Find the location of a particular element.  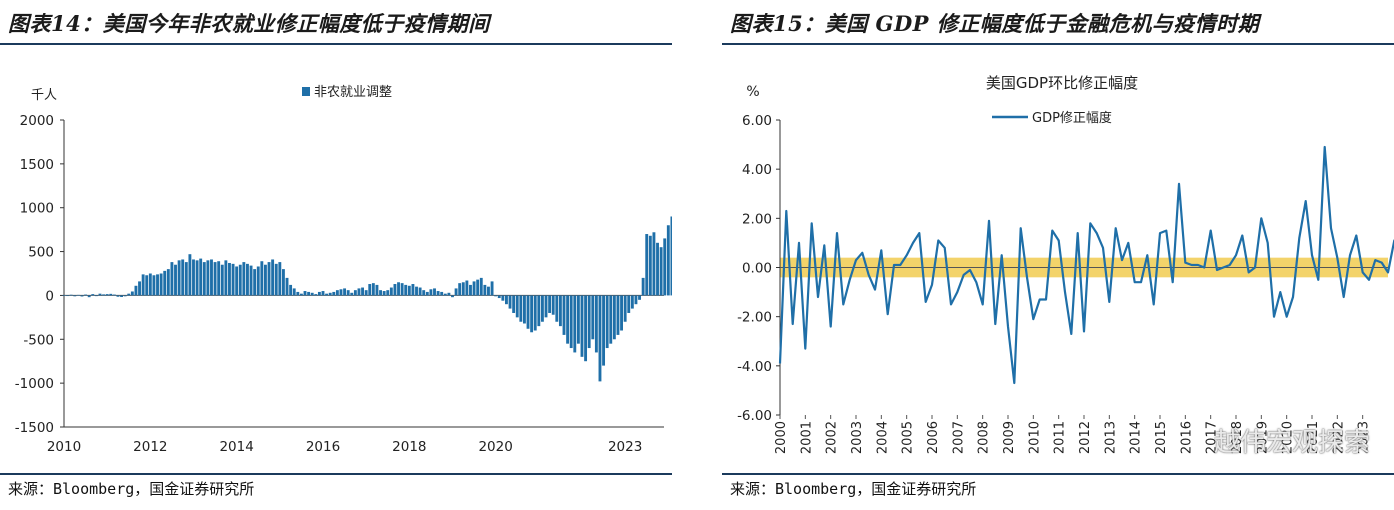

right-y-tick-label: -4.00 is located at coordinates (754, 367).